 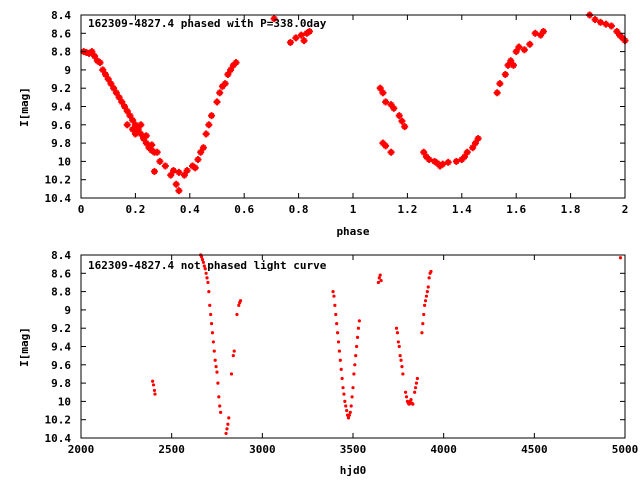 What do you see at coordinates (61, 143) in the screenshot?
I see `y-tick-label: 9.8` at bounding box center [61, 143].